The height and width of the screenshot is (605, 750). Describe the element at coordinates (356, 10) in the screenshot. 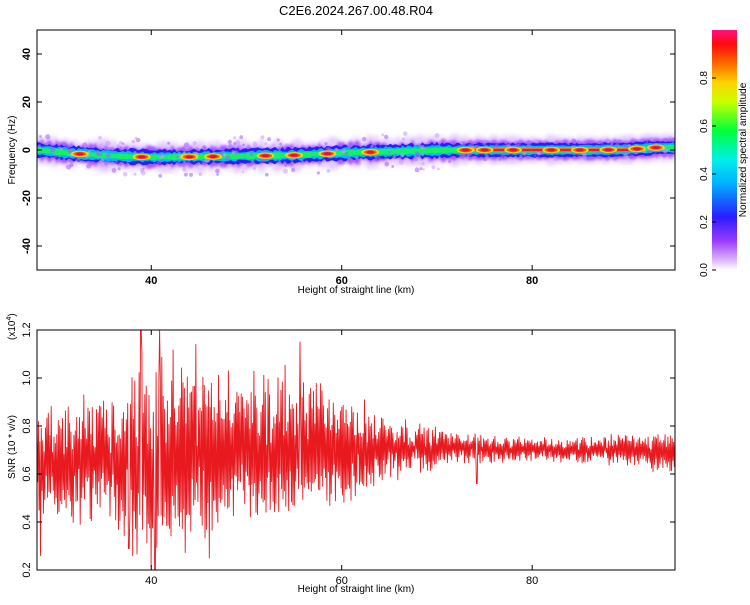

I see `chart-title: C2E6.2024.267.00.48.R04` at that location.